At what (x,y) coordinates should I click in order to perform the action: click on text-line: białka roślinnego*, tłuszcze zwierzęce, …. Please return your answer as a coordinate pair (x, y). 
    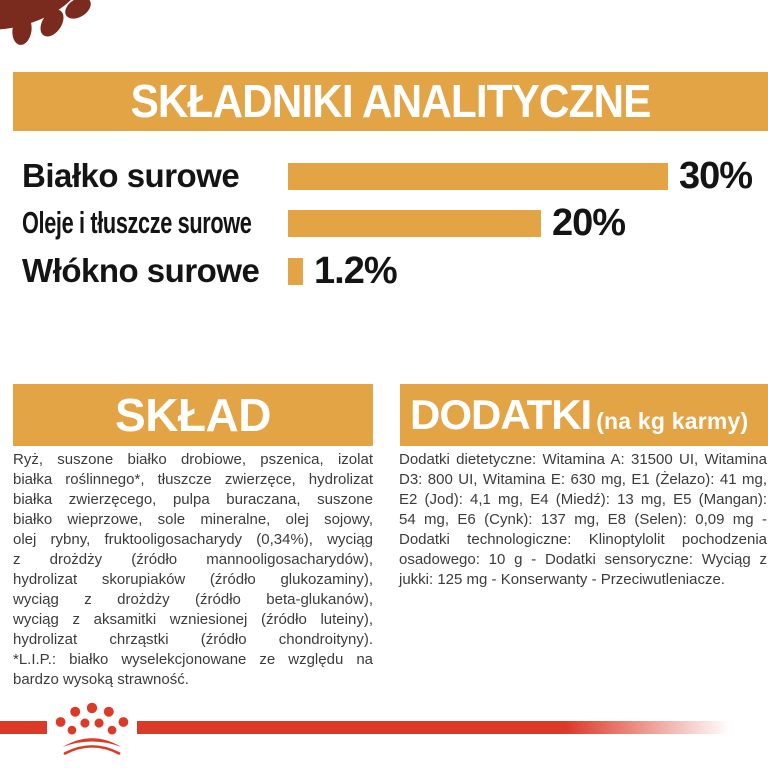
    Looking at the image, I should click on (193, 479).